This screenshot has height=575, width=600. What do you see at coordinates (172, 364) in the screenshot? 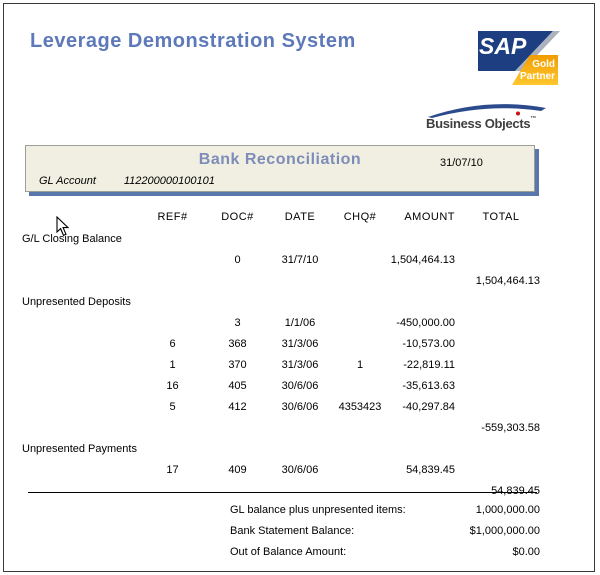
I see `cell-ref: 1` at bounding box center [172, 364].